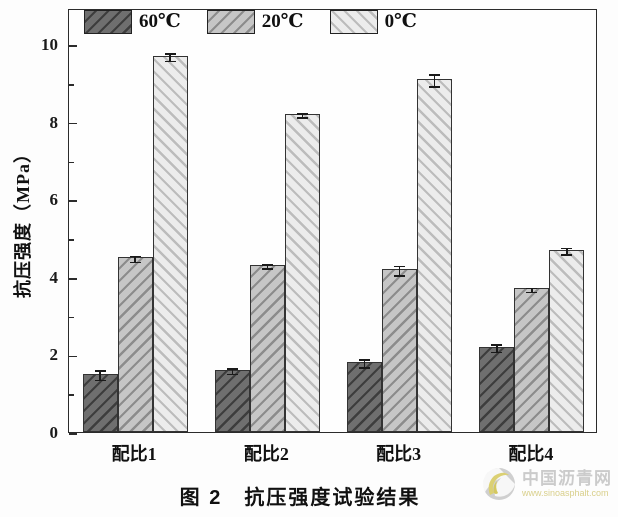 This screenshot has height=517, width=618. Describe the element at coordinates (230, 22) in the screenshot. I see `legend-swatch-20℃` at that location.